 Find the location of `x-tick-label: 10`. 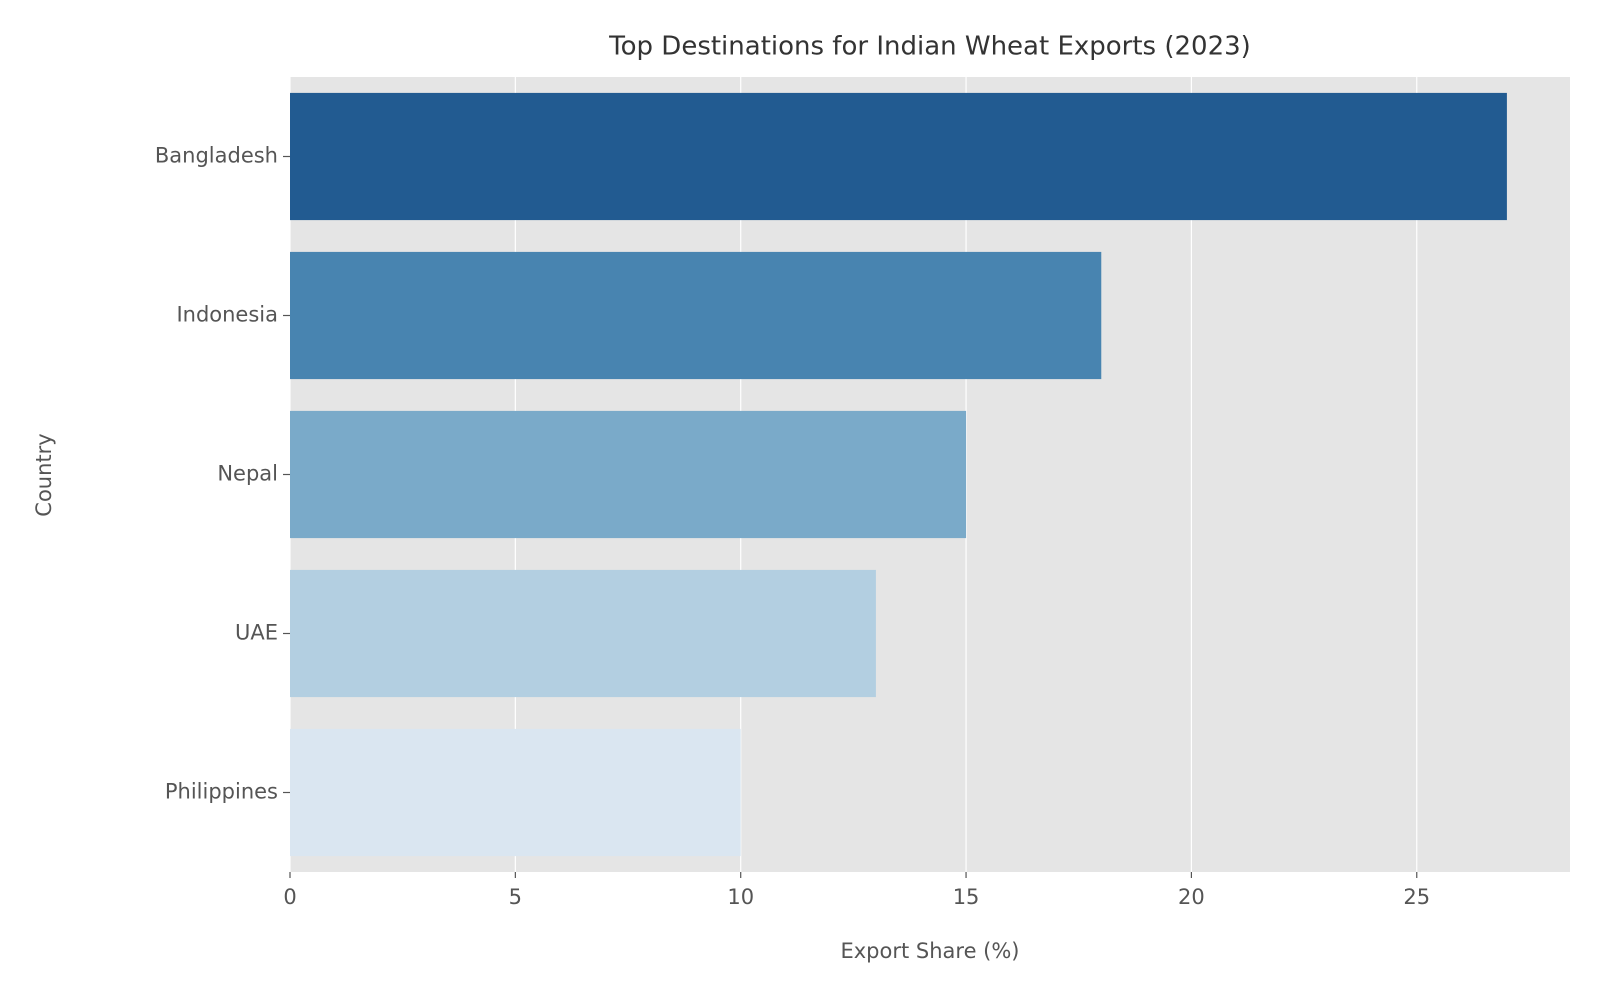

x-tick-label: 10 is located at coordinates (740, 897).